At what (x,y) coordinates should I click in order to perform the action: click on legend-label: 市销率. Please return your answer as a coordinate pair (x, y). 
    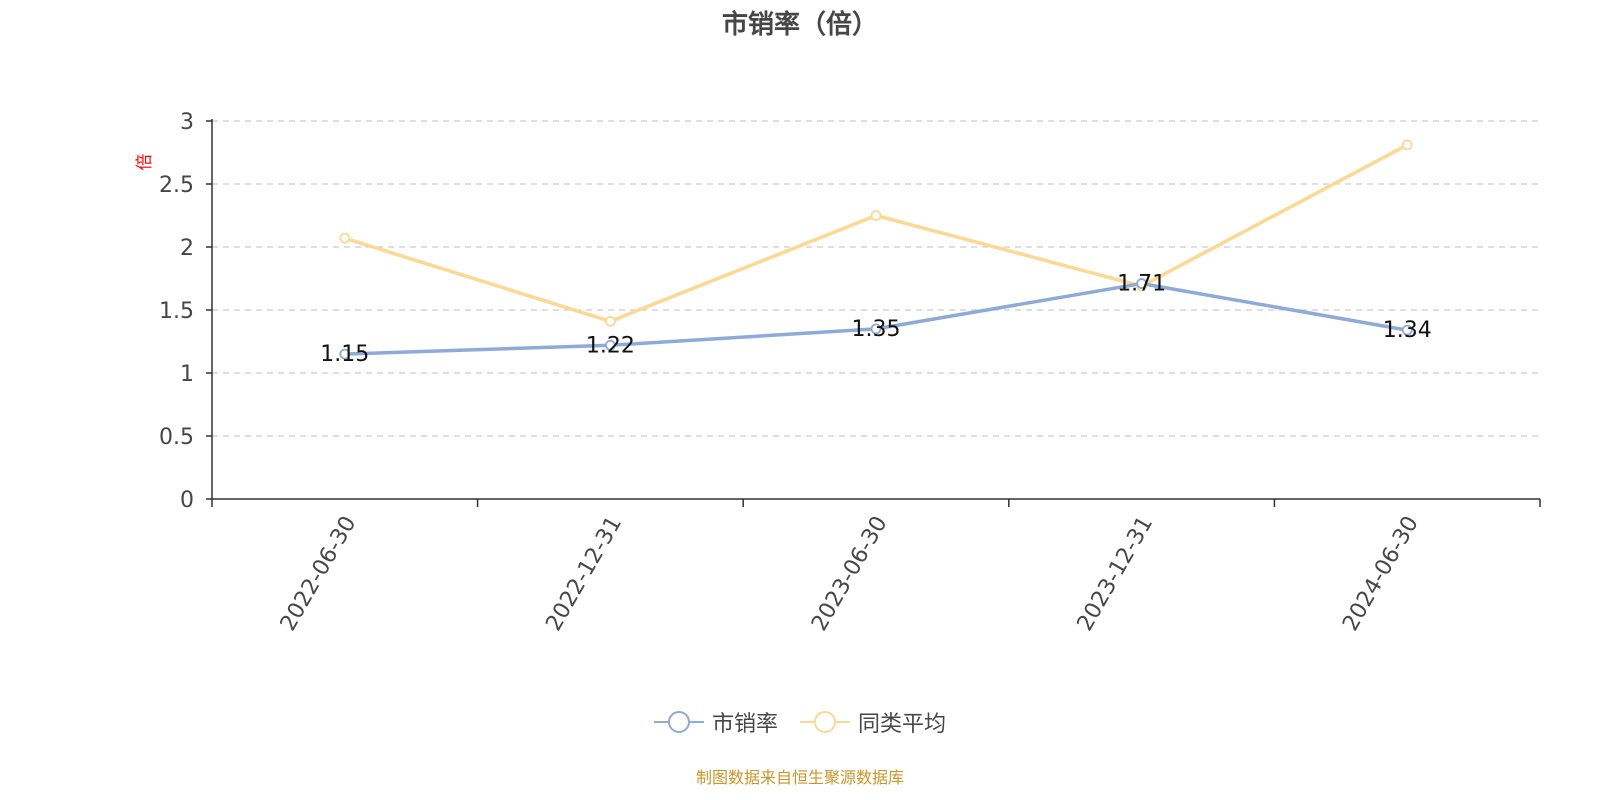
    Looking at the image, I should click on (744, 724).